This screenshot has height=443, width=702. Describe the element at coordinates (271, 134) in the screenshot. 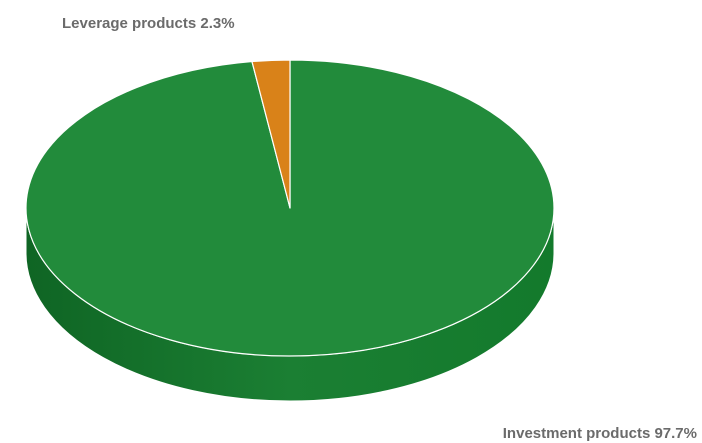

I see `pie-slice-leverage-products` at that location.